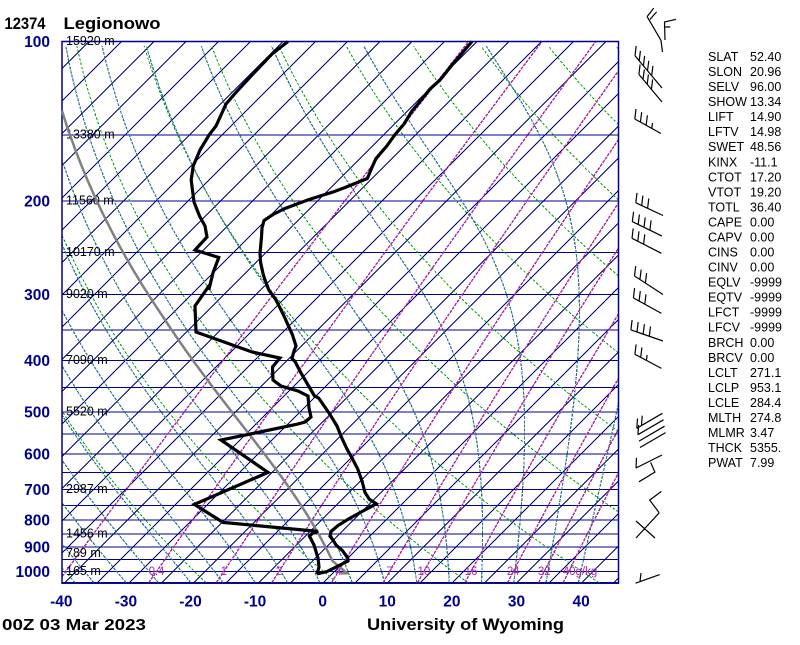 Image resolution: width=800 pixels, height=645 pixels. I want to click on svg-text: 4, so click(338, 572).